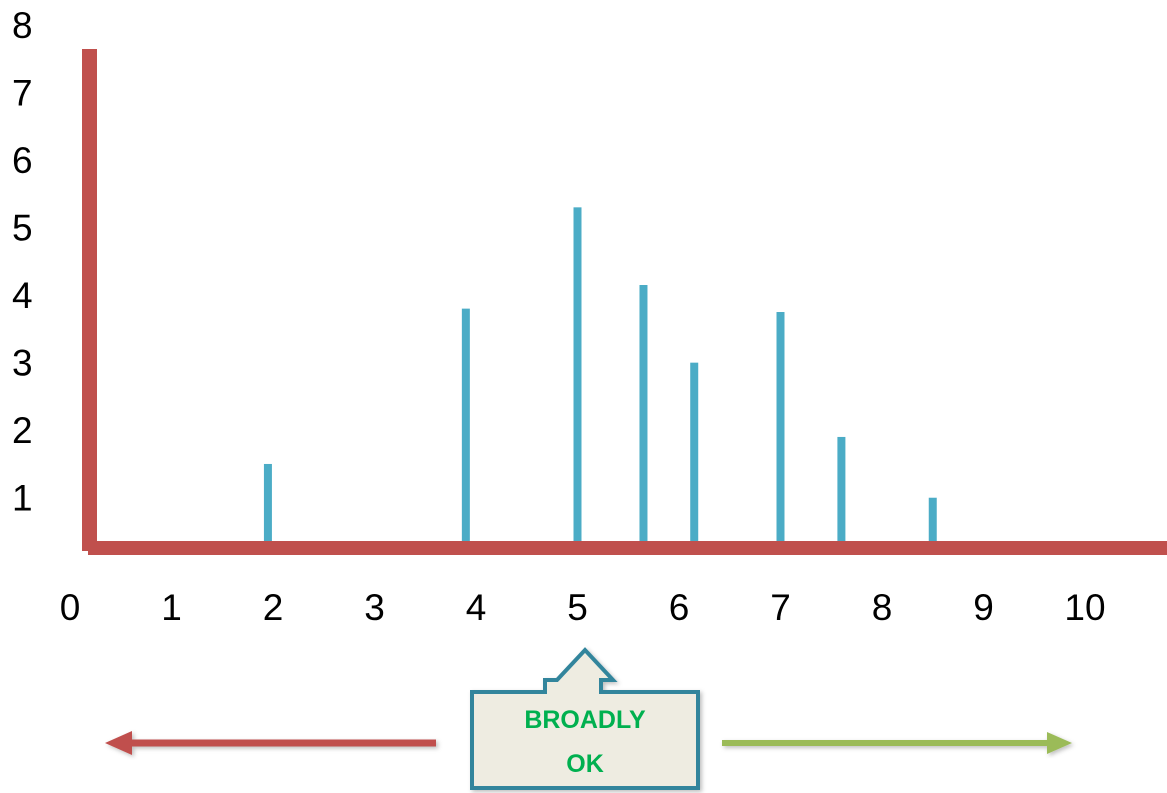 The height and width of the screenshot is (793, 1167). What do you see at coordinates (22, 295) in the screenshot?
I see `y-tick-label: 4` at bounding box center [22, 295].